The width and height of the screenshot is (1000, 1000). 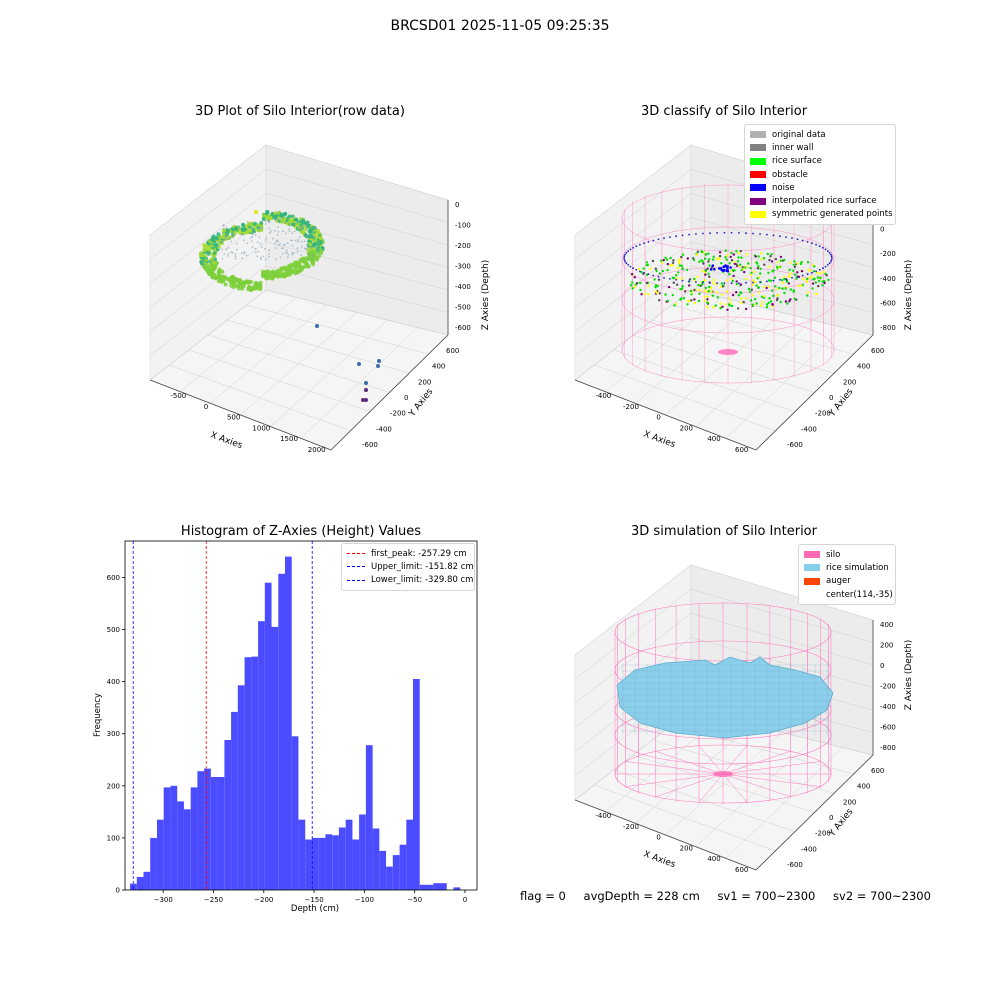 What do you see at coordinates (793, 147) in the screenshot?
I see `legend-label: inner wall` at bounding box center [793, 147].